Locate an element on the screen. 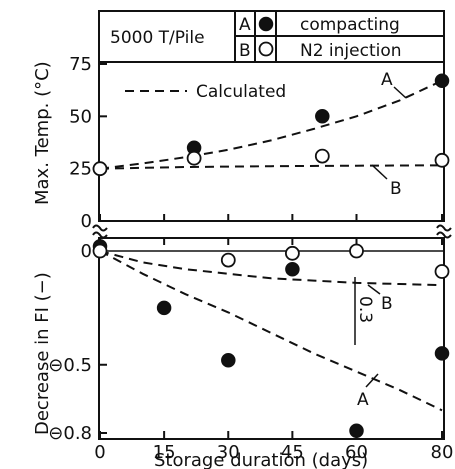 Image resolution: width=455 pixels, height=469 pixels. bottom-y-tick-label: ⊖0.8 is located at coordinates (70, 433).